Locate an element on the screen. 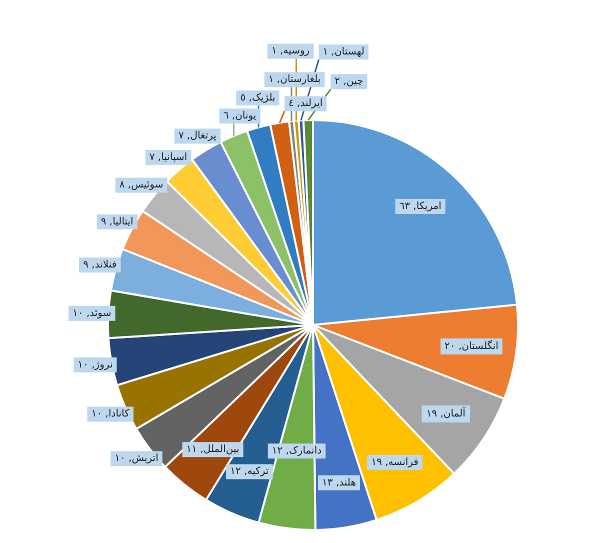 The image size is (611, 543). slice-label: امریکا, ٦٣ is located at coordinates (420, 206).